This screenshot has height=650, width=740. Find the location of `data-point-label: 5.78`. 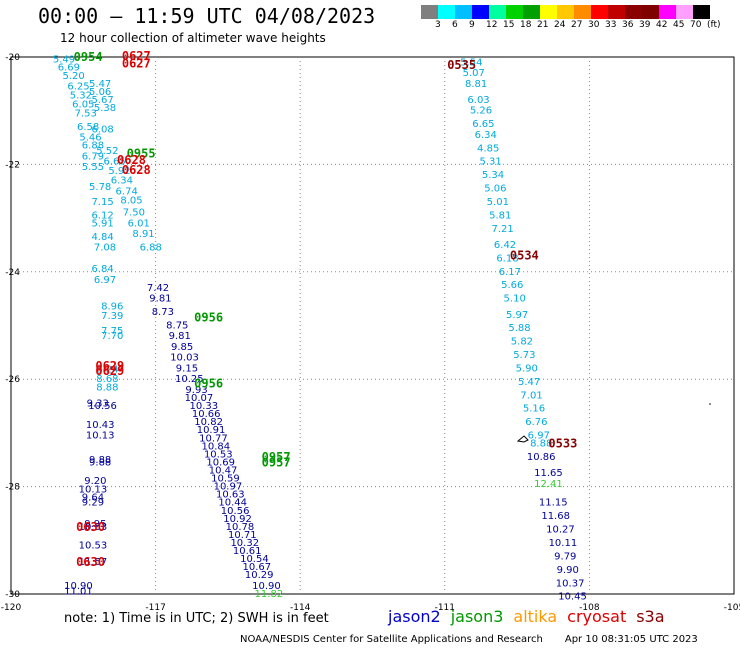

data-point-label: 5.78 is located at coordinates (100, 187).